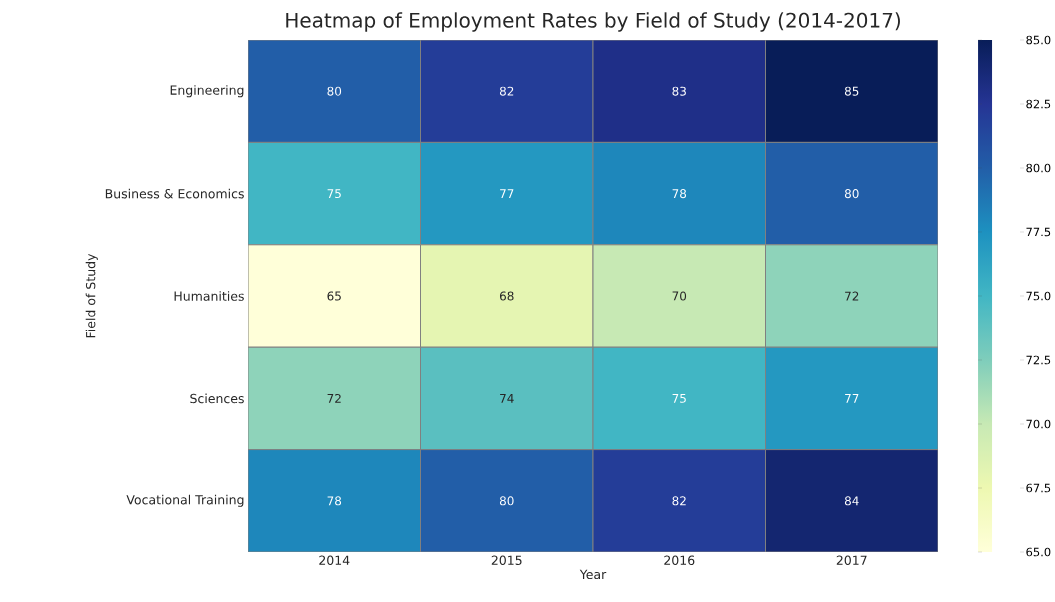  I want to click on y-tick-label: Sciences, so click(217, 398).